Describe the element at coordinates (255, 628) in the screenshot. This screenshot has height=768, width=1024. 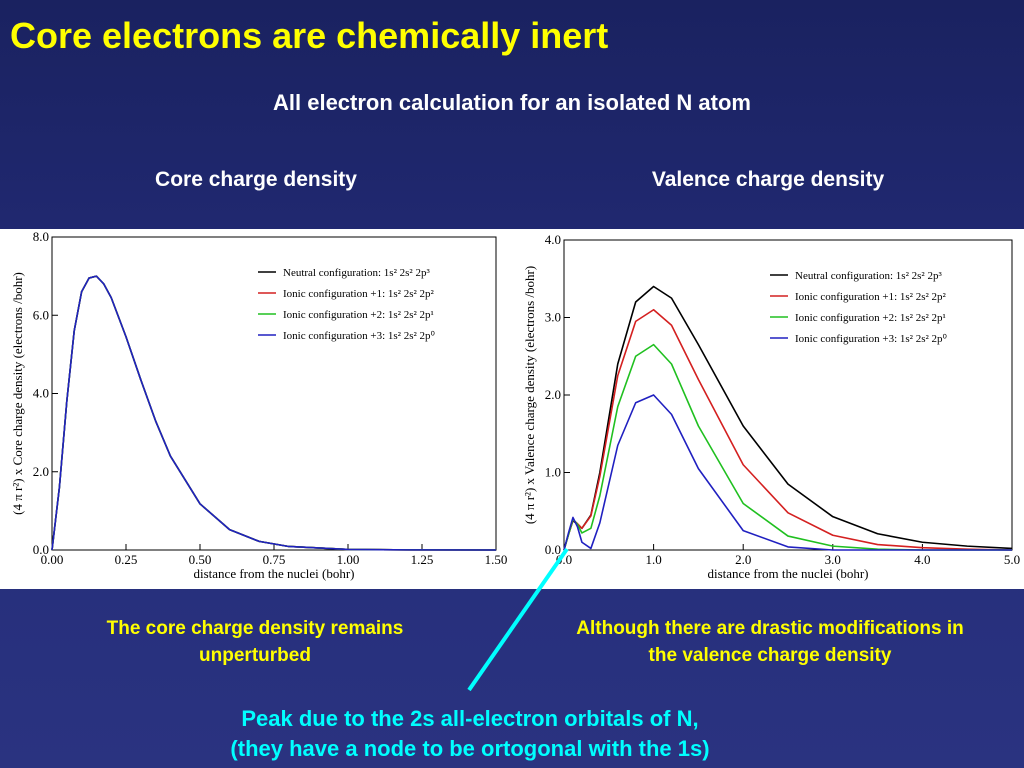
I see `core-note-line1: The core charge density remains` at that location.